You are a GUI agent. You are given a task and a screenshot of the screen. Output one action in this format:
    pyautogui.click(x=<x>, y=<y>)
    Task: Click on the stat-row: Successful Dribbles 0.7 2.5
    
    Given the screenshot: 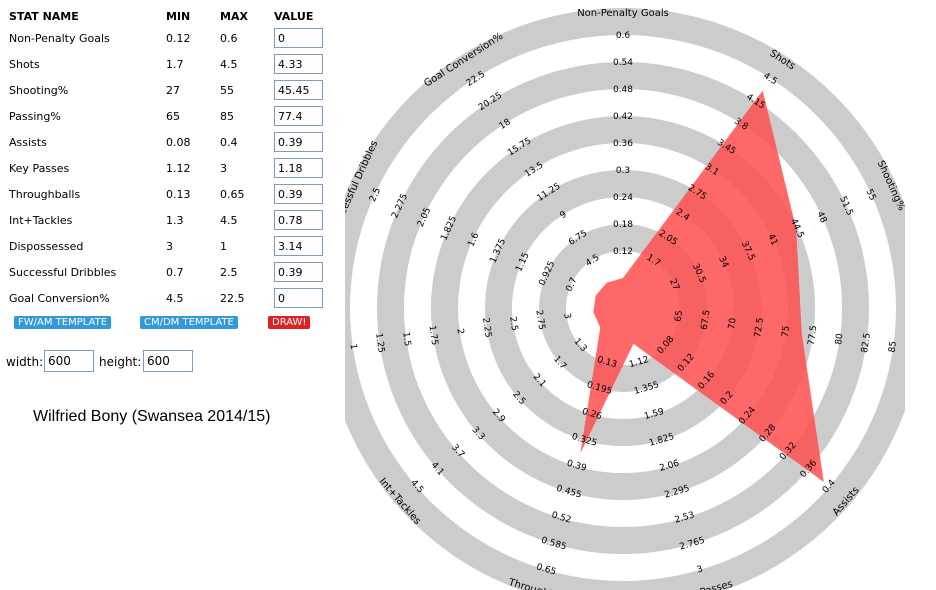 What is the action you would take?
    pyautogui.click(x=170, y=272)
    